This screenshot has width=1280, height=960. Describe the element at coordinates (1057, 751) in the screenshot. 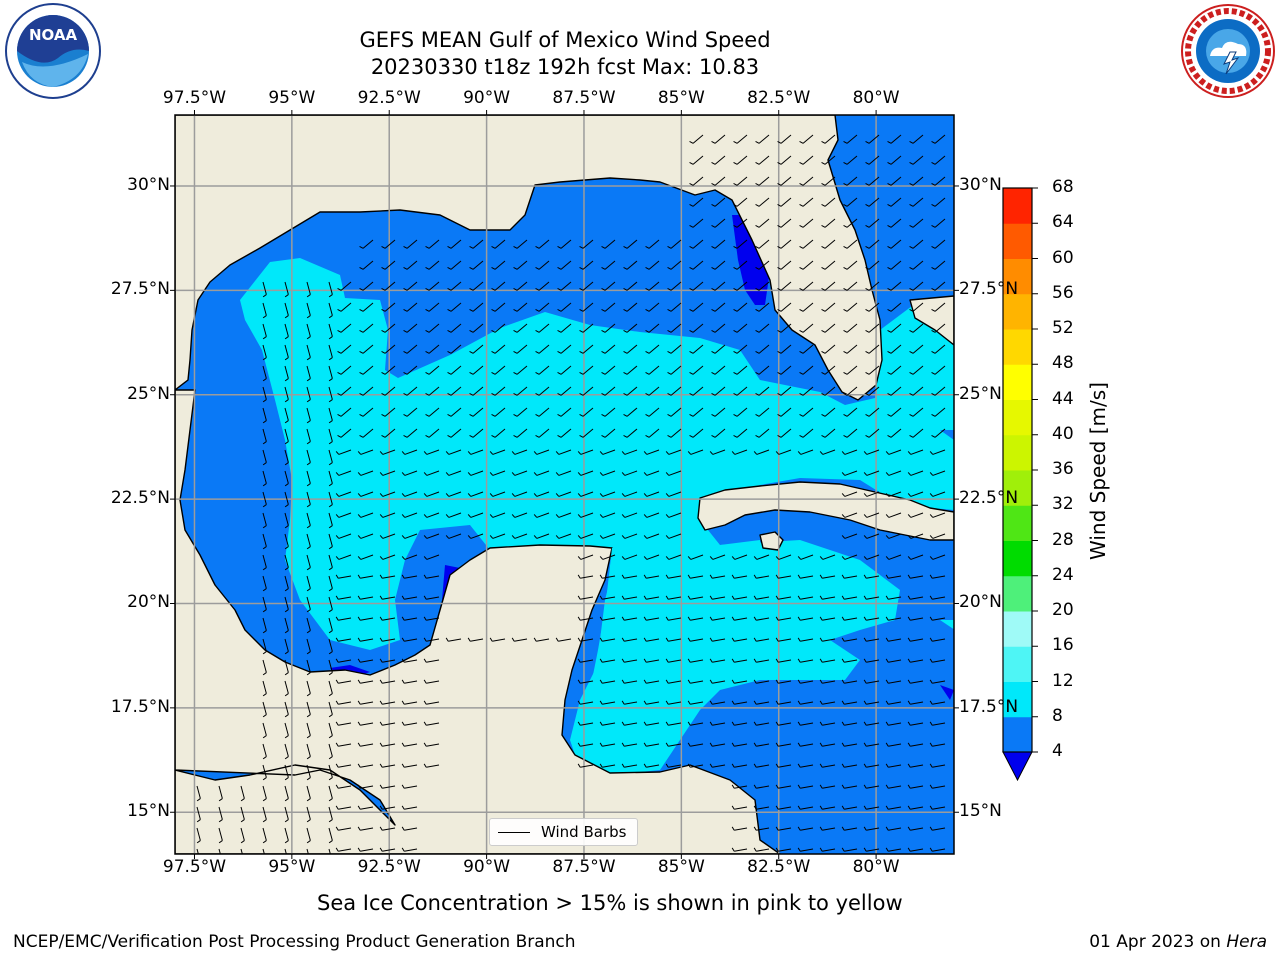

I see `colorbar-tick-label: 4` at that location.